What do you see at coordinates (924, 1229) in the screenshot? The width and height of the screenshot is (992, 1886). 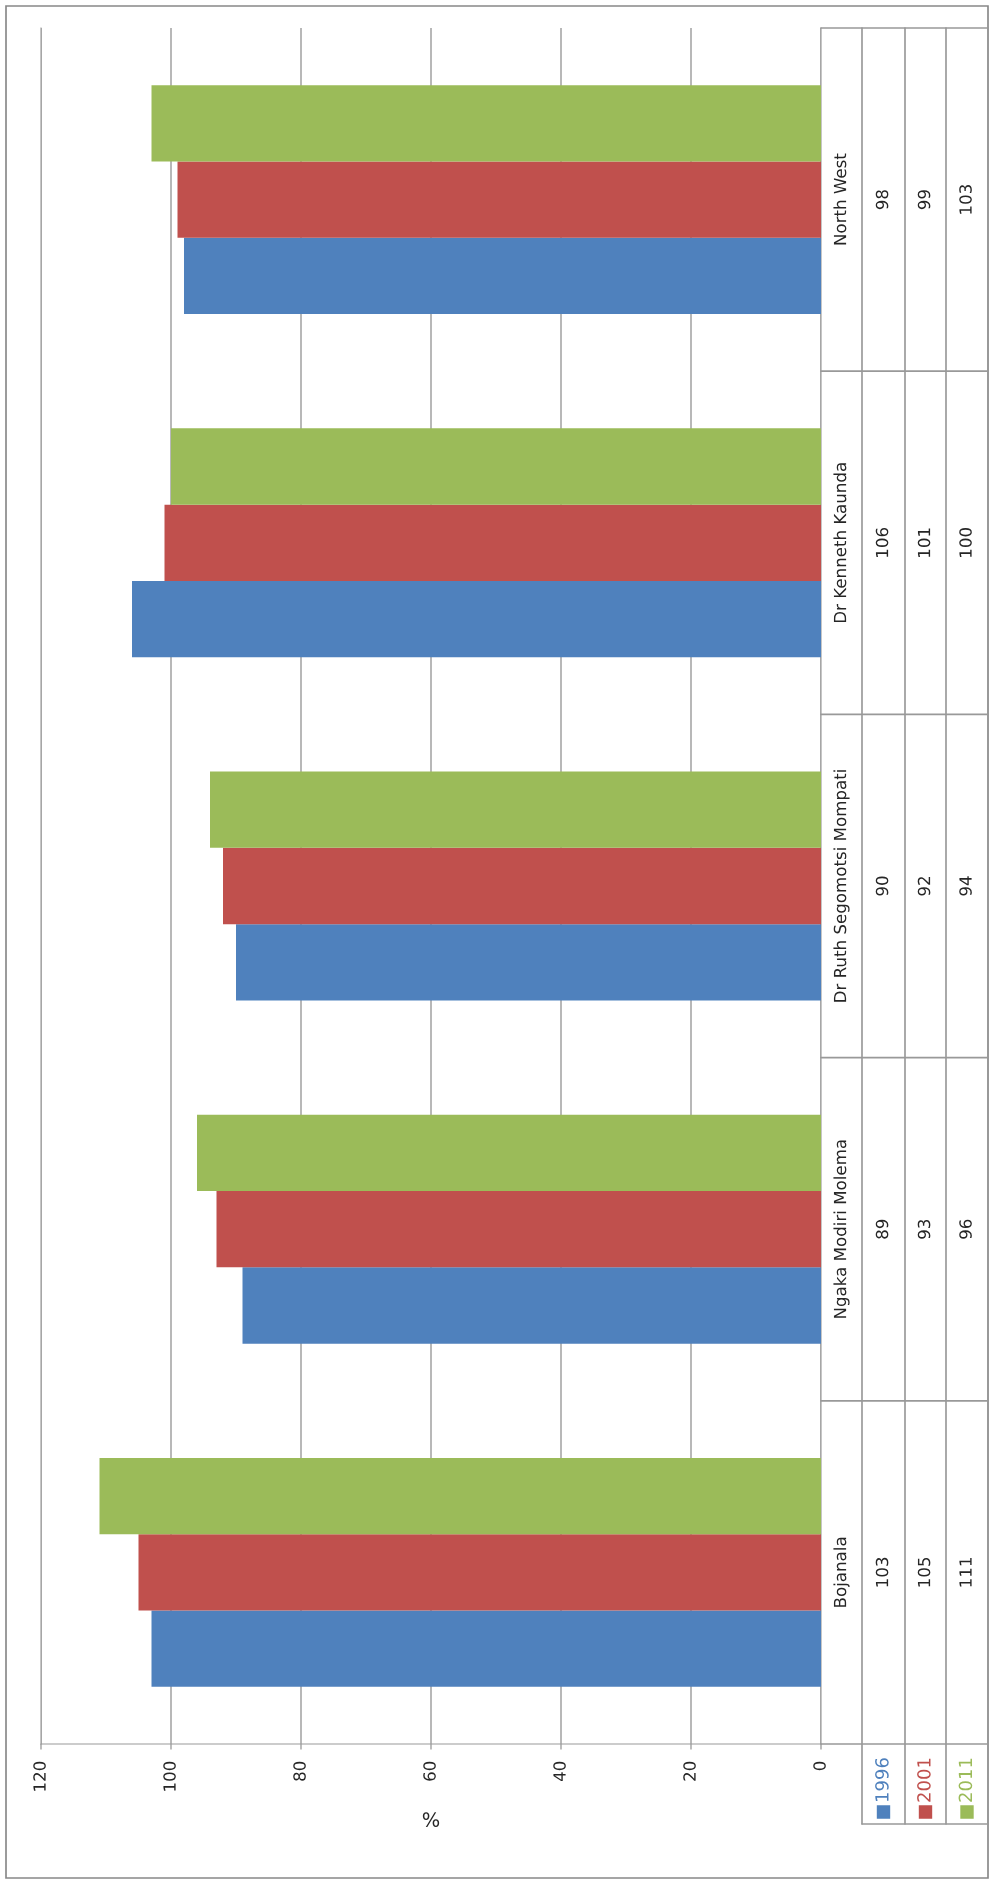 I see `data-label: 93` at bounding box center [924, 1229].